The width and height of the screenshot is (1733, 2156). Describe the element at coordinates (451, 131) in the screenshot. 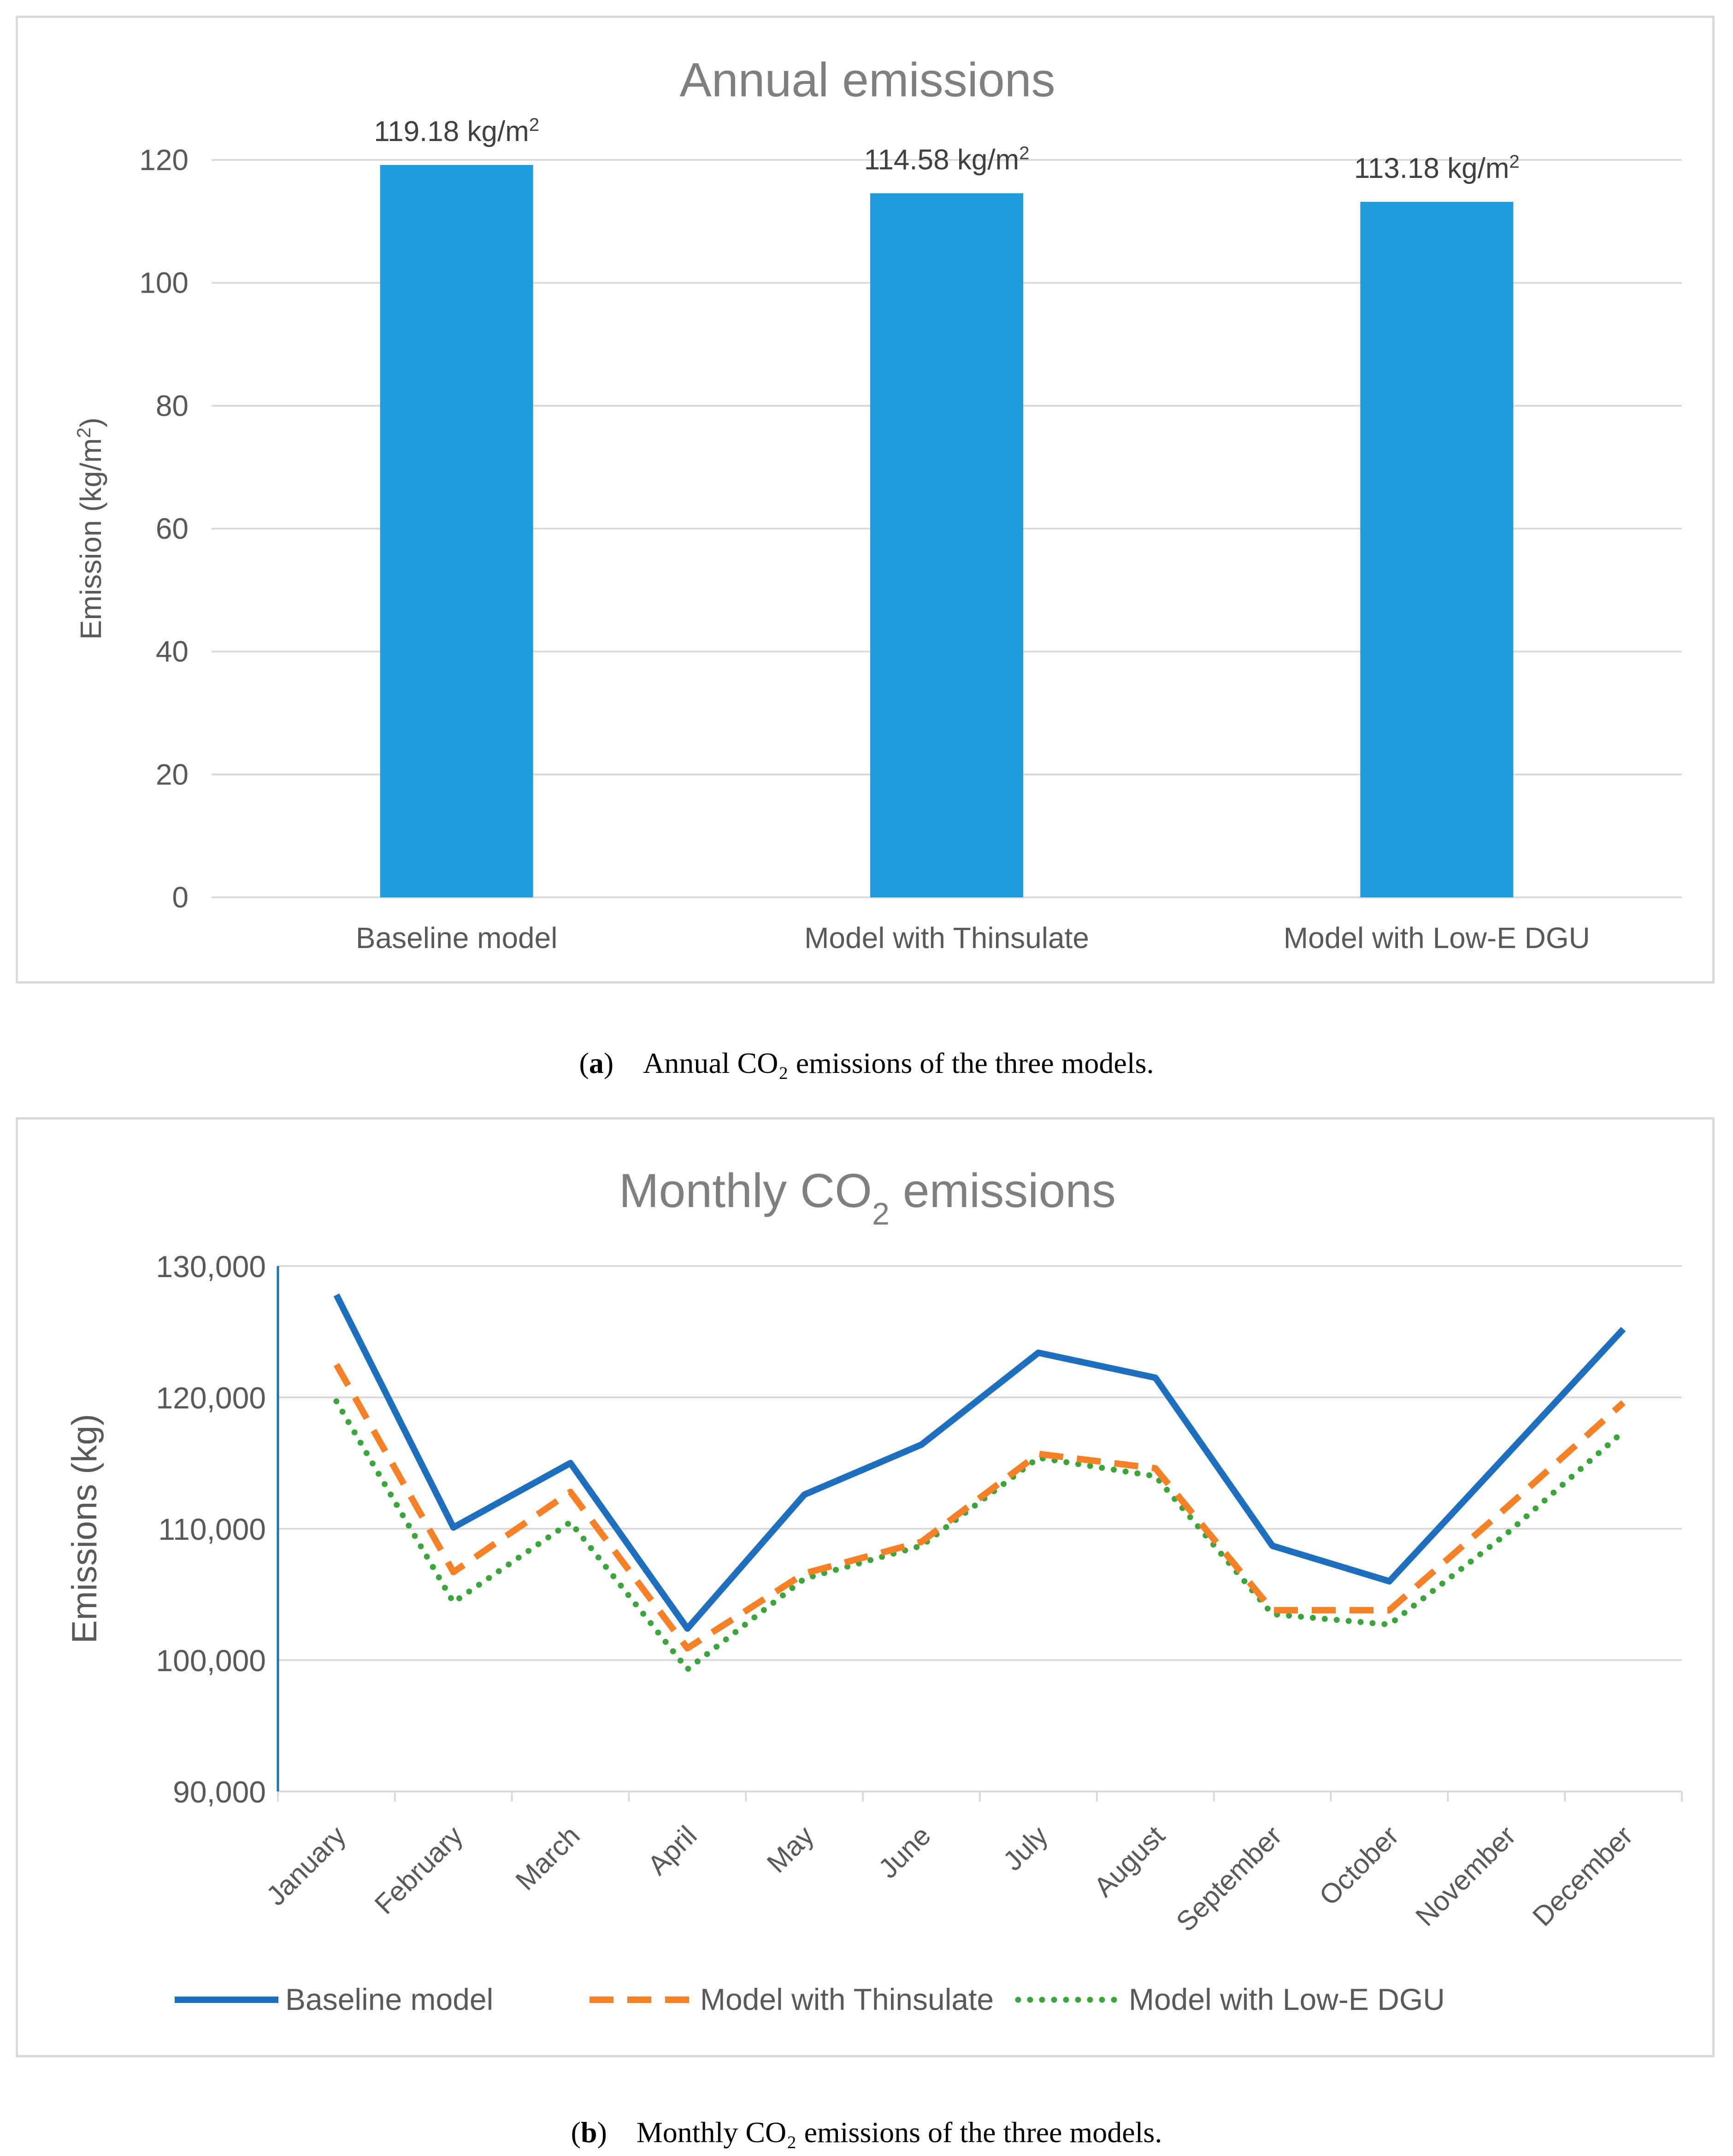

I see `data-label-text: 119.18 kg/m` at that location.